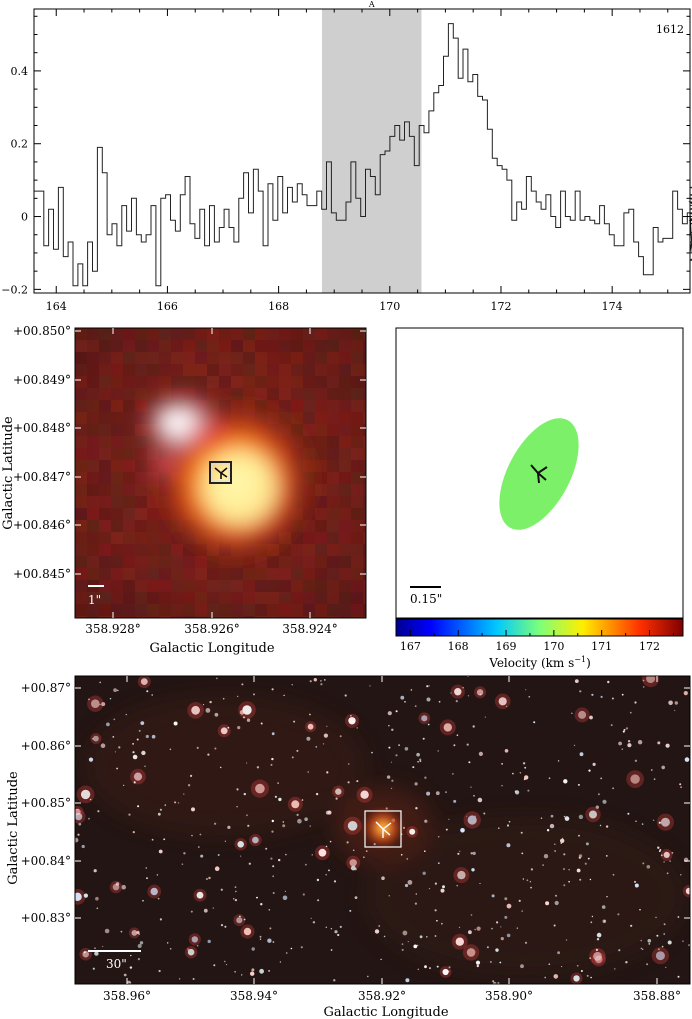  Describe the element at coordinates (42, 574) in the screenshot. I see `ir-zoom-y-tick-label: +00.845°` at that location.